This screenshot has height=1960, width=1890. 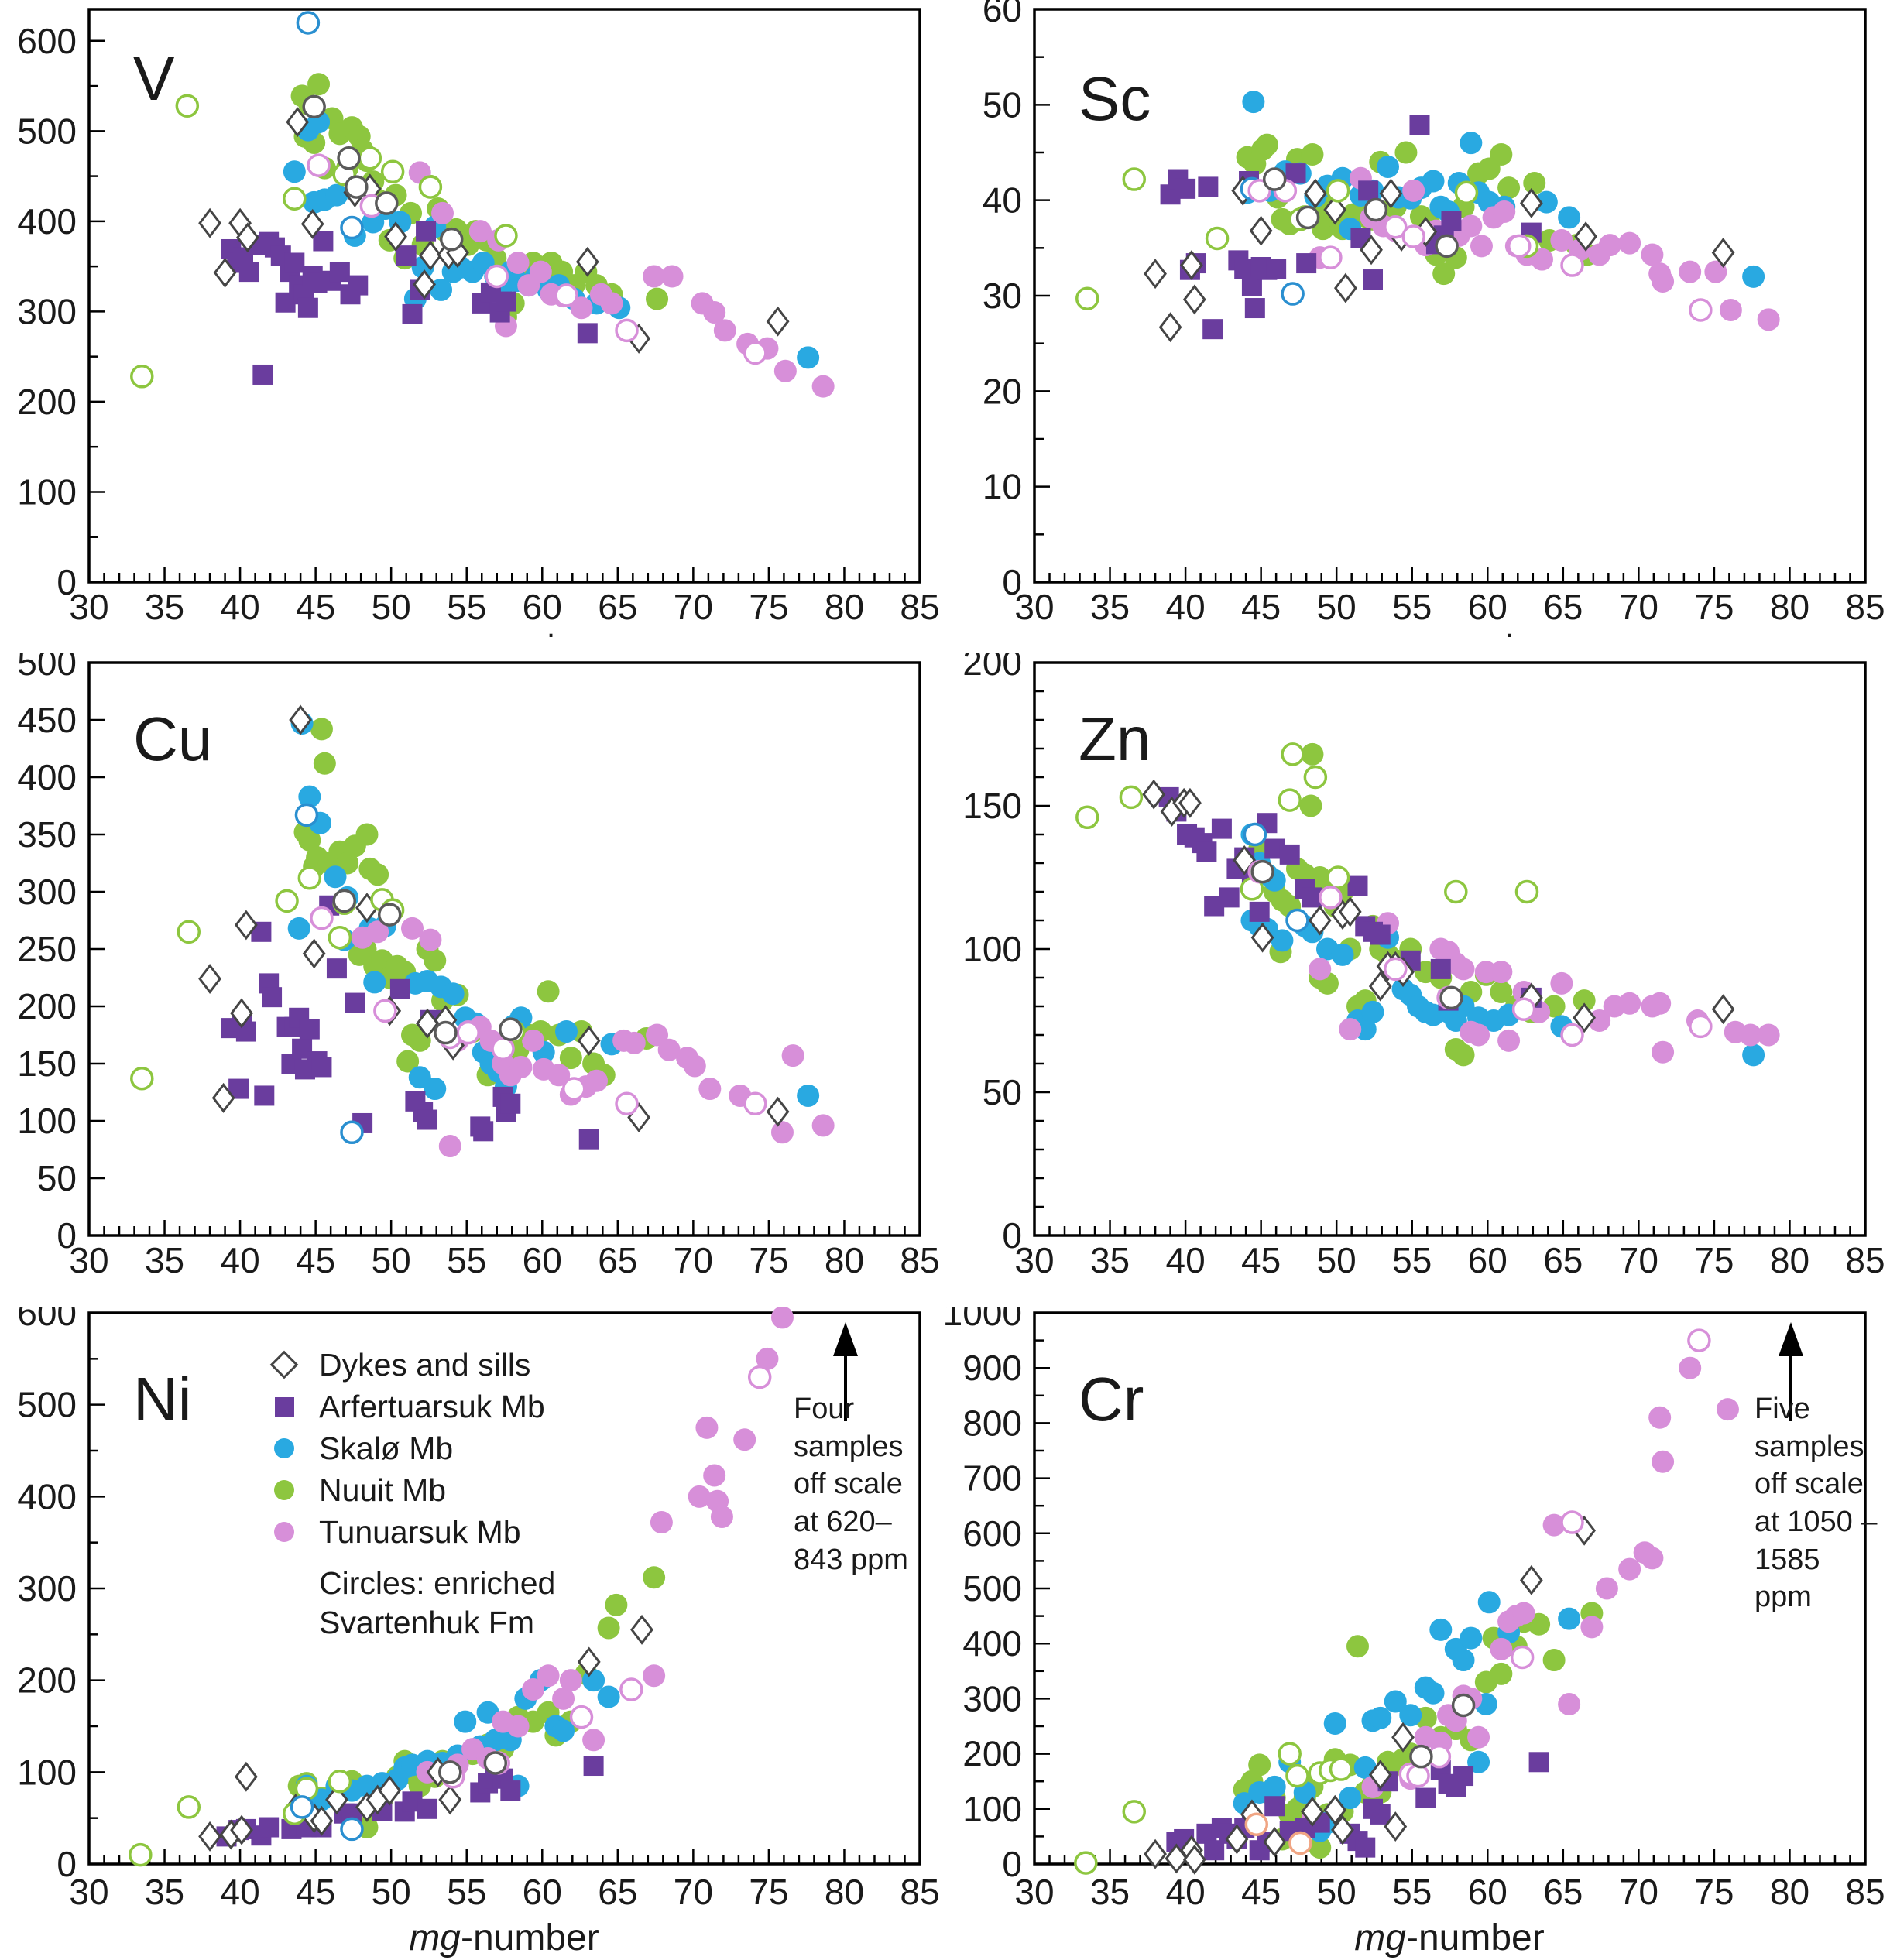 What do you see at coordinates (1111, 1399) in the screenshot?
I see `panel-title-Cr: Cr` at bounding box center [1111, 1399].